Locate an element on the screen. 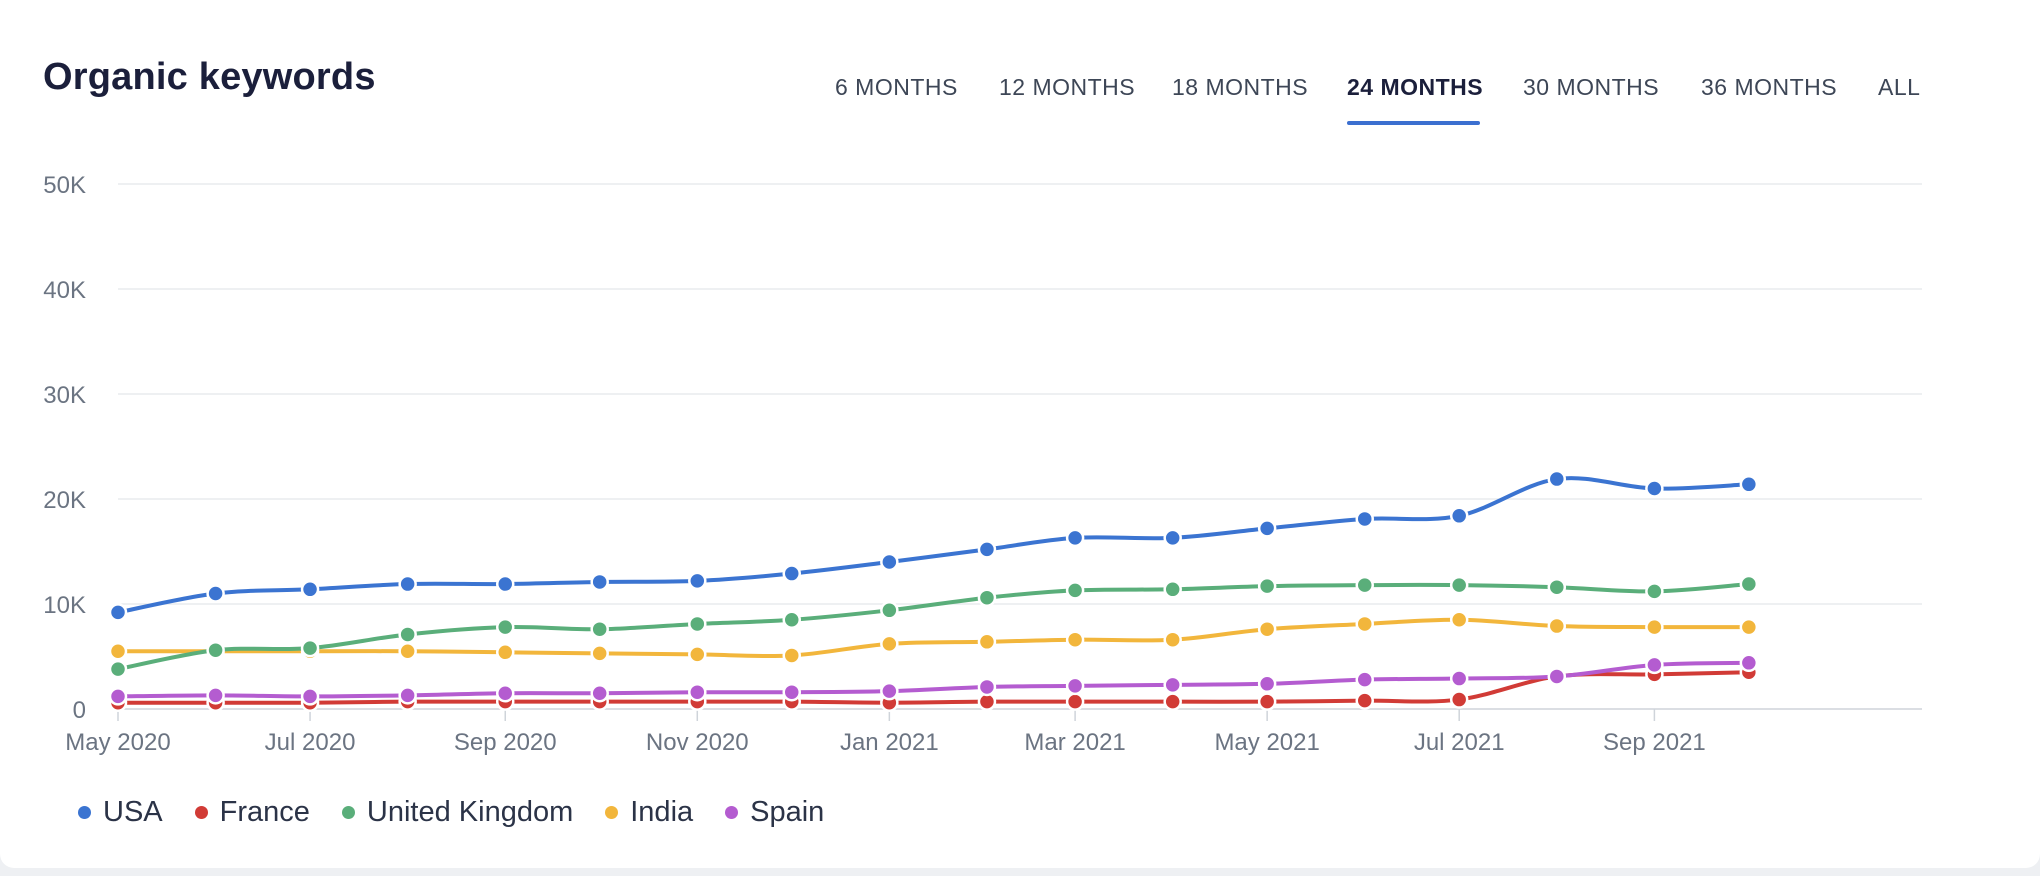 This screenshot has width=2040, height=876. tab-30-months: 30 MONTHS is located at coordinates (1591, 87).